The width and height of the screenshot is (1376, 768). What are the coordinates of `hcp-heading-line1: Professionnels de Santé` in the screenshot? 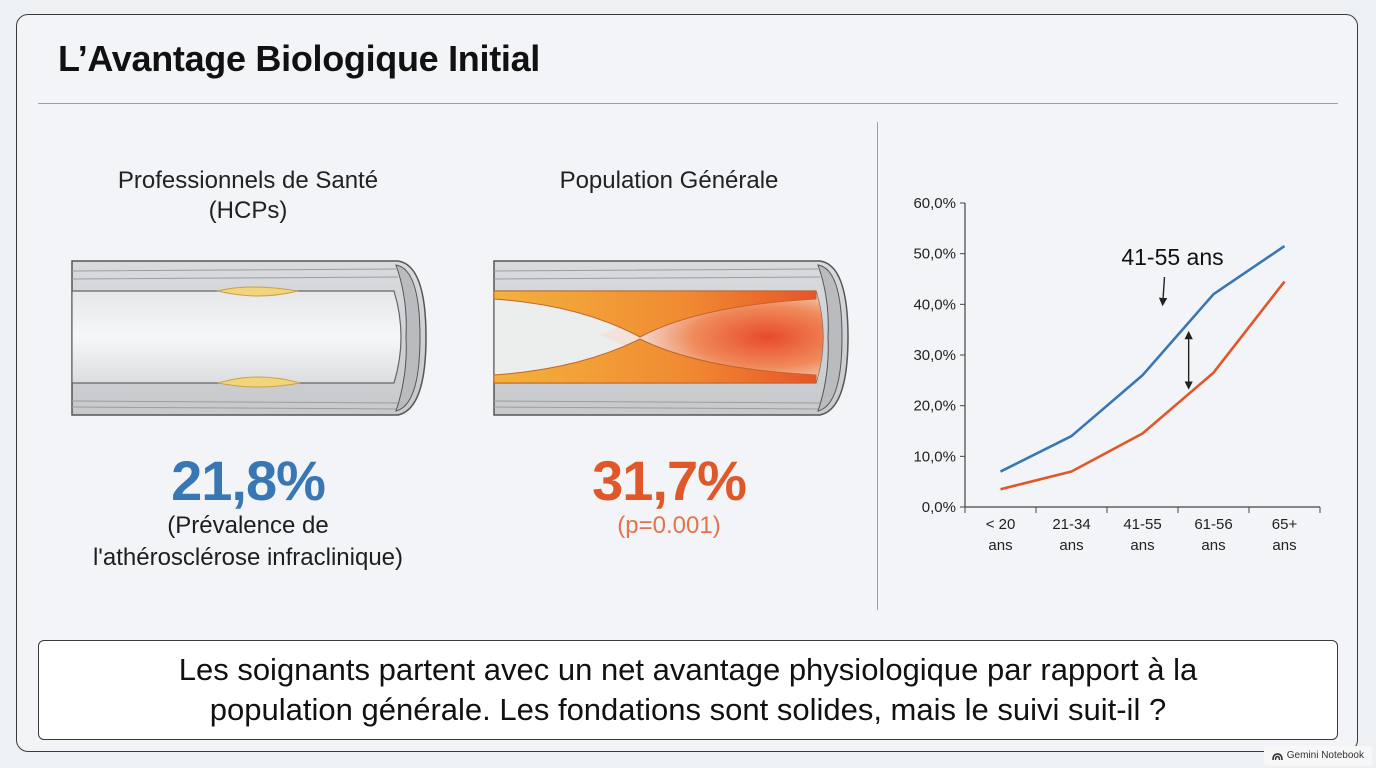 It's located at (248, 180).